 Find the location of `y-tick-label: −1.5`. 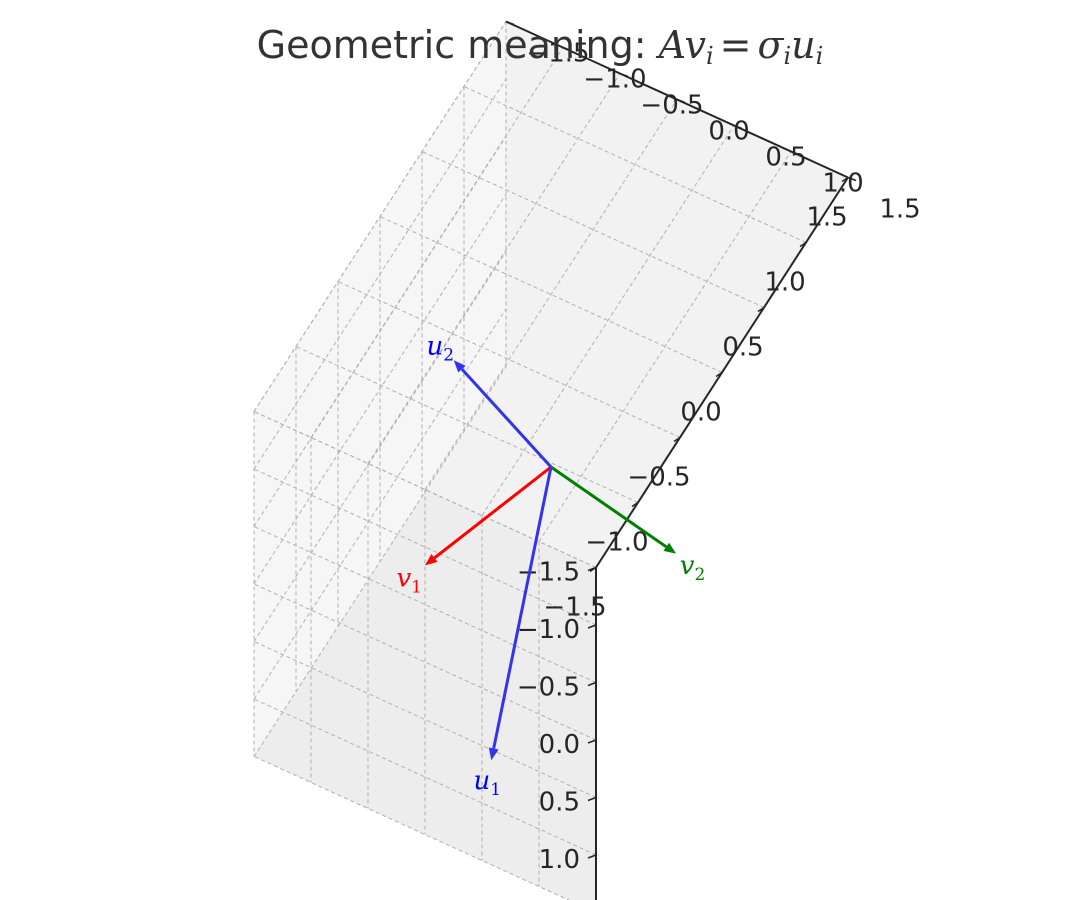

y-tick-label: −1.5 is located at coordinates (557, 54).